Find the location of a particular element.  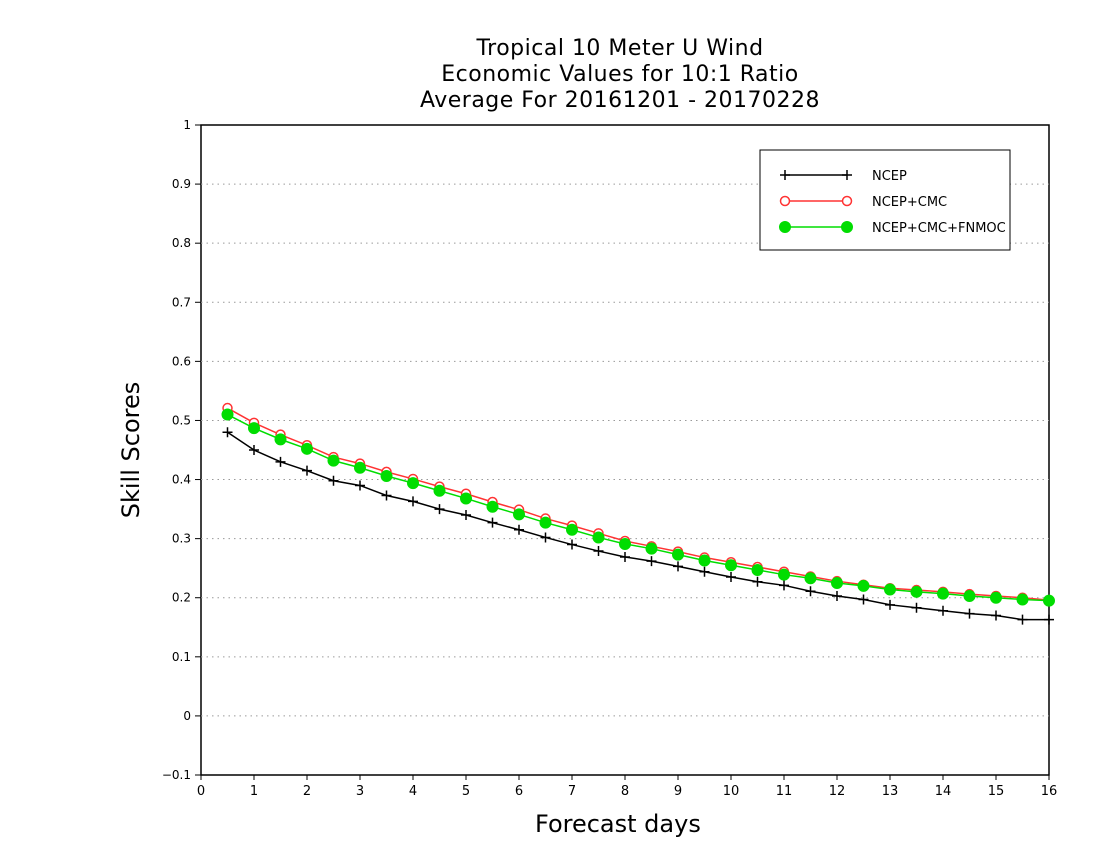

x-tick-label: 5 is located at coordinates (466, 791).